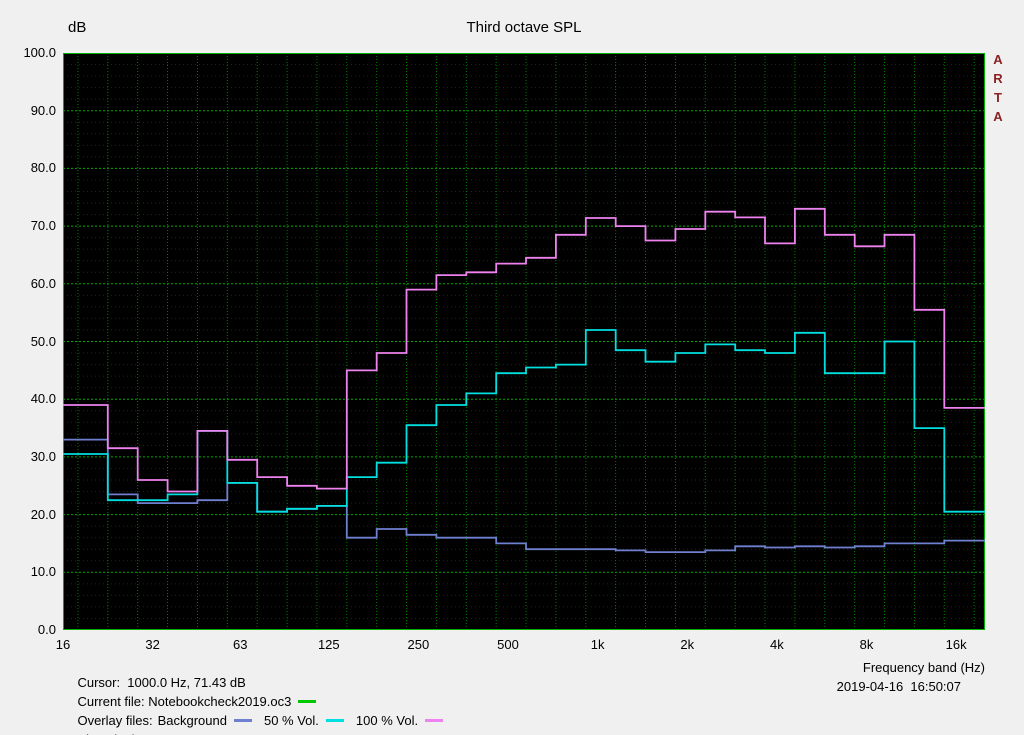  Describe the element at coordinates (508, 644) in the screenshot. I see `x-axis-label: 500` at that location.